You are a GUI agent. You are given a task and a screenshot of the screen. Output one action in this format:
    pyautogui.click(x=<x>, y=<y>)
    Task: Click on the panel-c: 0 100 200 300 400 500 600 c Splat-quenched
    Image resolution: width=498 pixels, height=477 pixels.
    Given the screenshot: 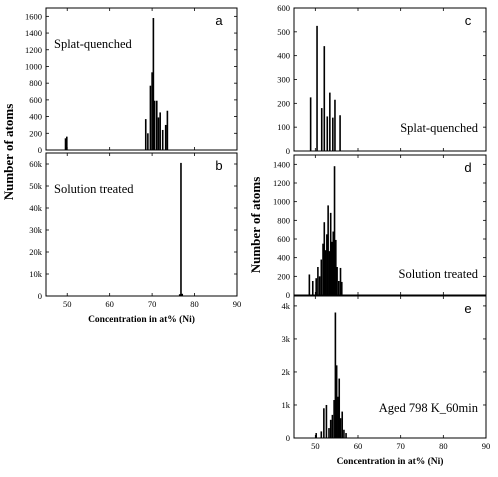 What is the action you would take?
    pyautogui.click(x=382, y=79)
    